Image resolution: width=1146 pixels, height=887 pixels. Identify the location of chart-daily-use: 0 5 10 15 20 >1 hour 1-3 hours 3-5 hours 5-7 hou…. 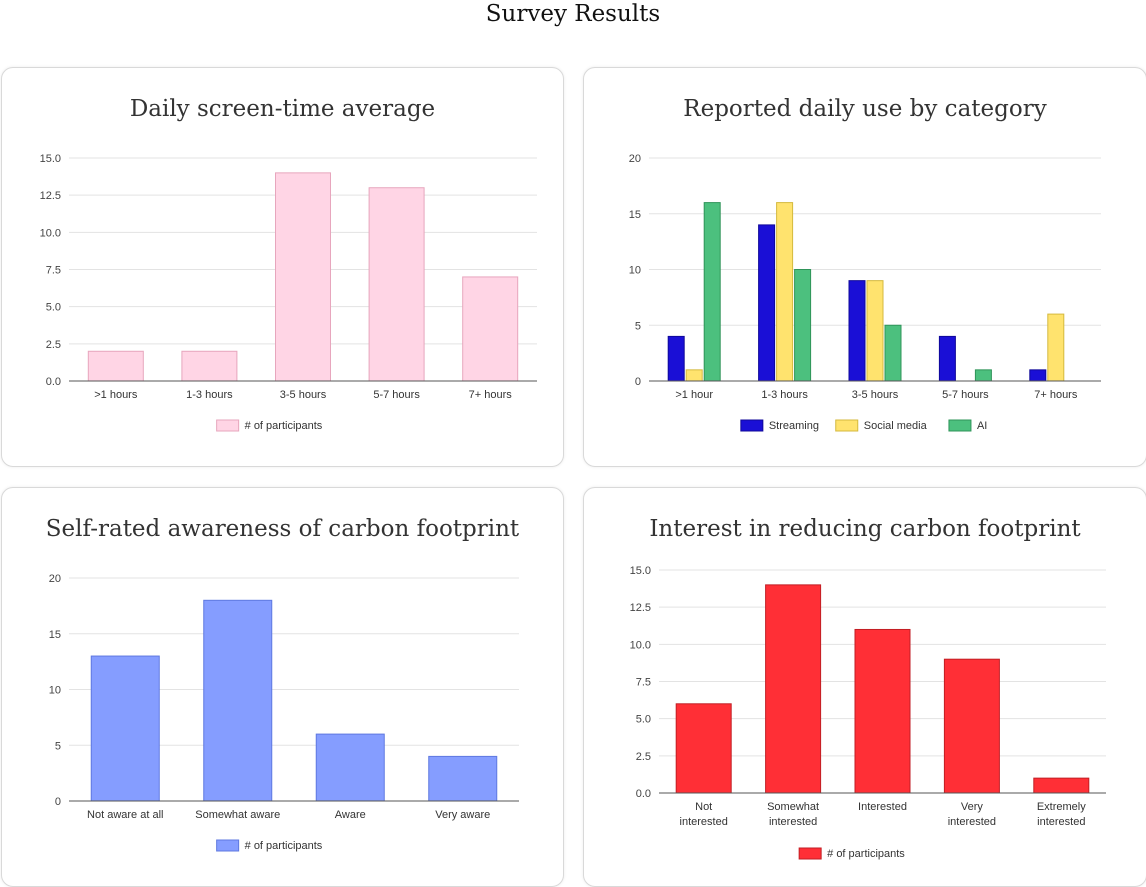
(865, 292).